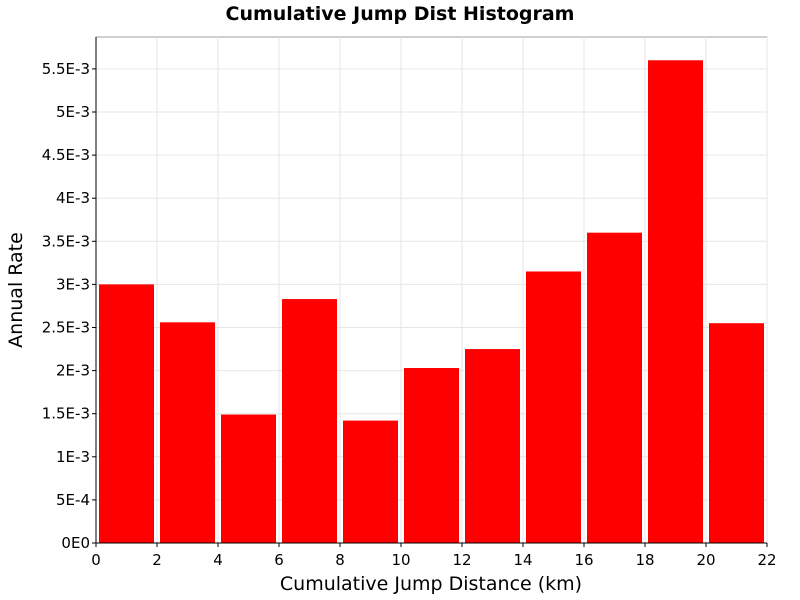  I want to click on y-tick-label-1: 5E-4, so click(73, 500).